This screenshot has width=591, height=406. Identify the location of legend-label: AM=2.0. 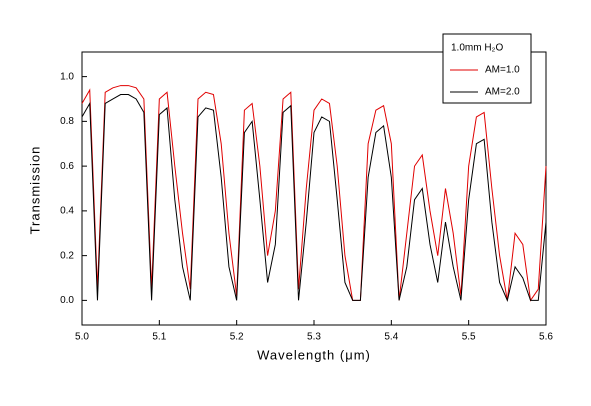
(502, 92).